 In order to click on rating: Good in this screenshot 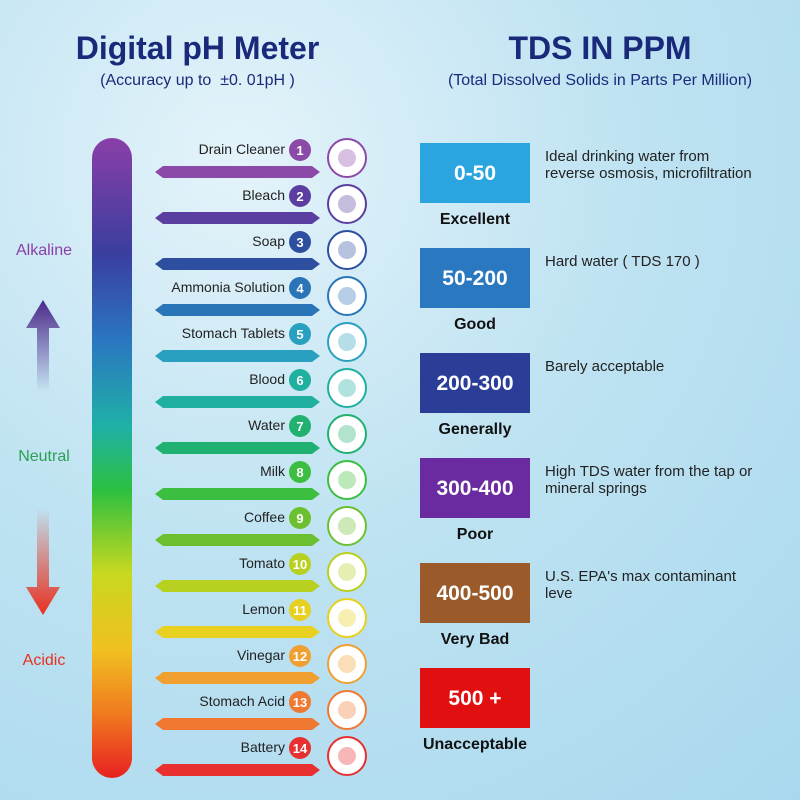, I will do `click(475, 324)`.